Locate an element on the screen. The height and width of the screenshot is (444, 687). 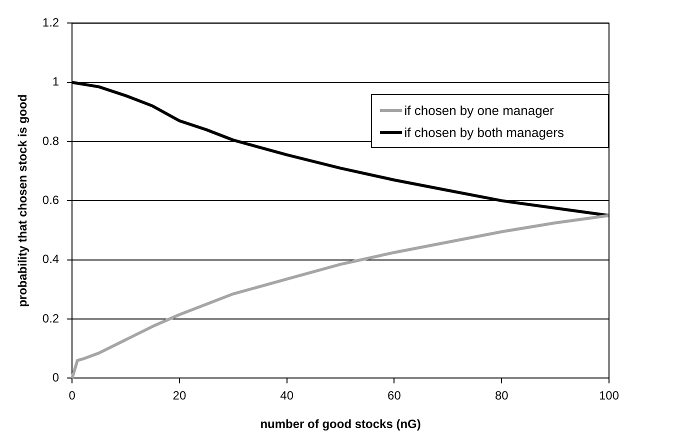
x-tick-label: 0 is located at coordinates (72, 395).